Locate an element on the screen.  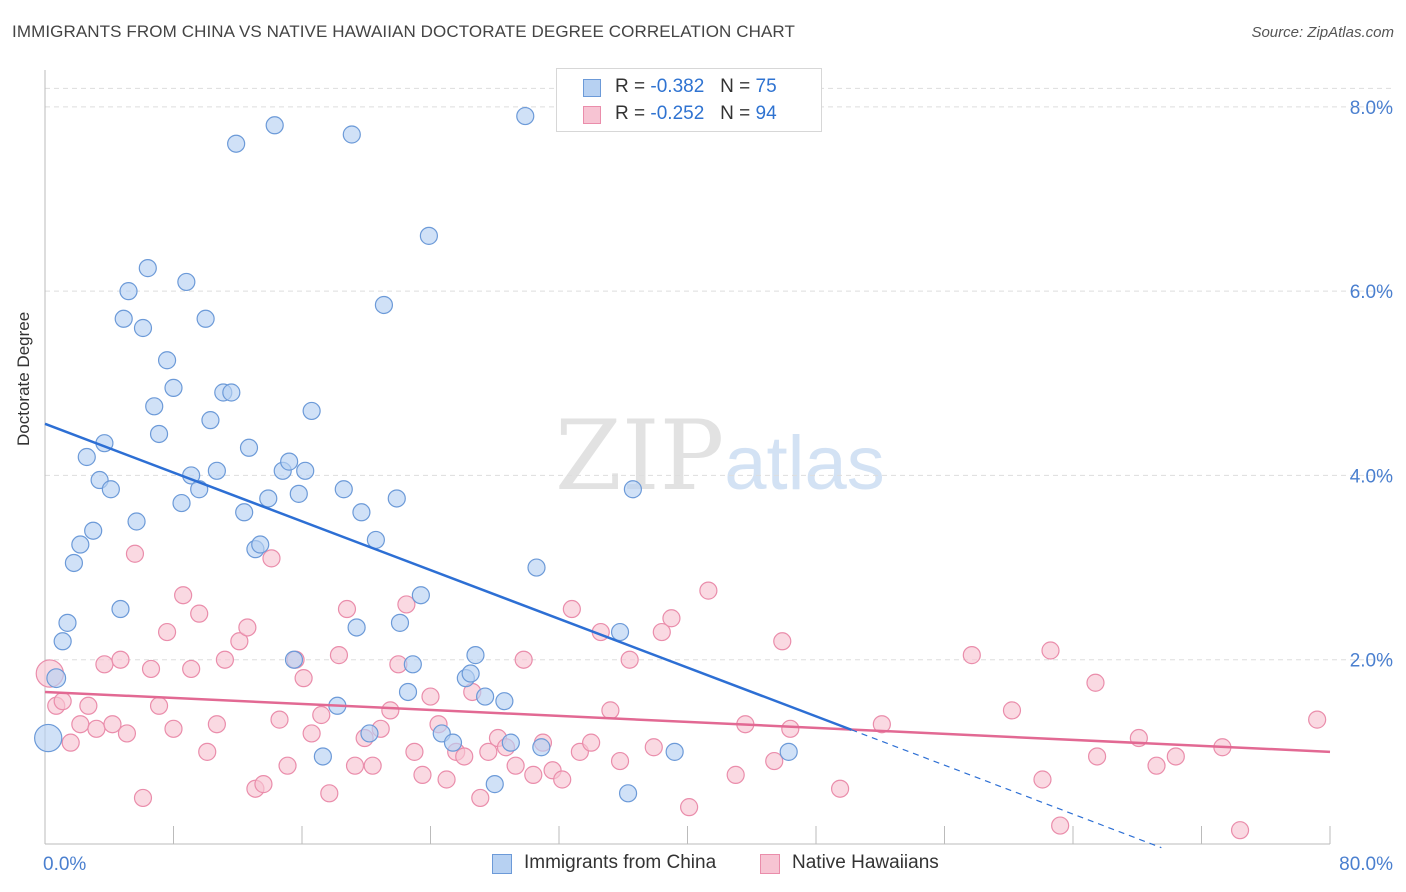
stats-legend: R = -0.382 N = 75 R = -0.252 N = 94 is located at coordinates (689, 100).